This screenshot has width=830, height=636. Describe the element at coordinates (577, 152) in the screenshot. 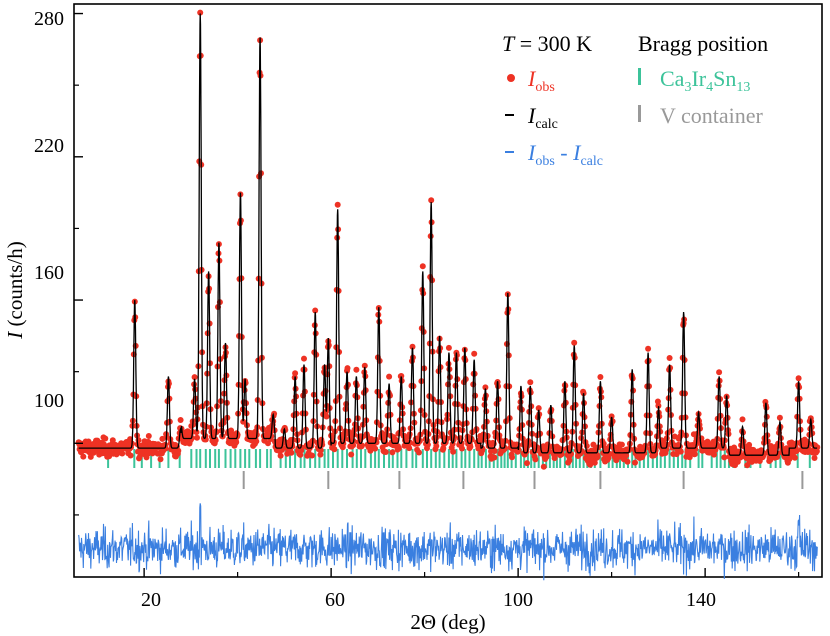

I see `legend-diff-symbol-2: I` at that location.